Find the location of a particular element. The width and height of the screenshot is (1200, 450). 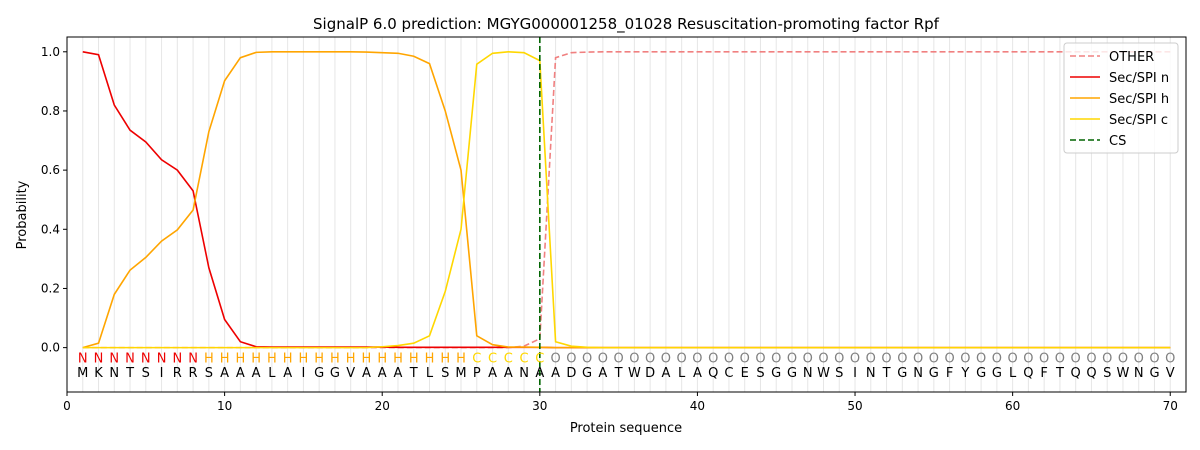

y-axis-label: Probability is located at coordinates (22, 214).